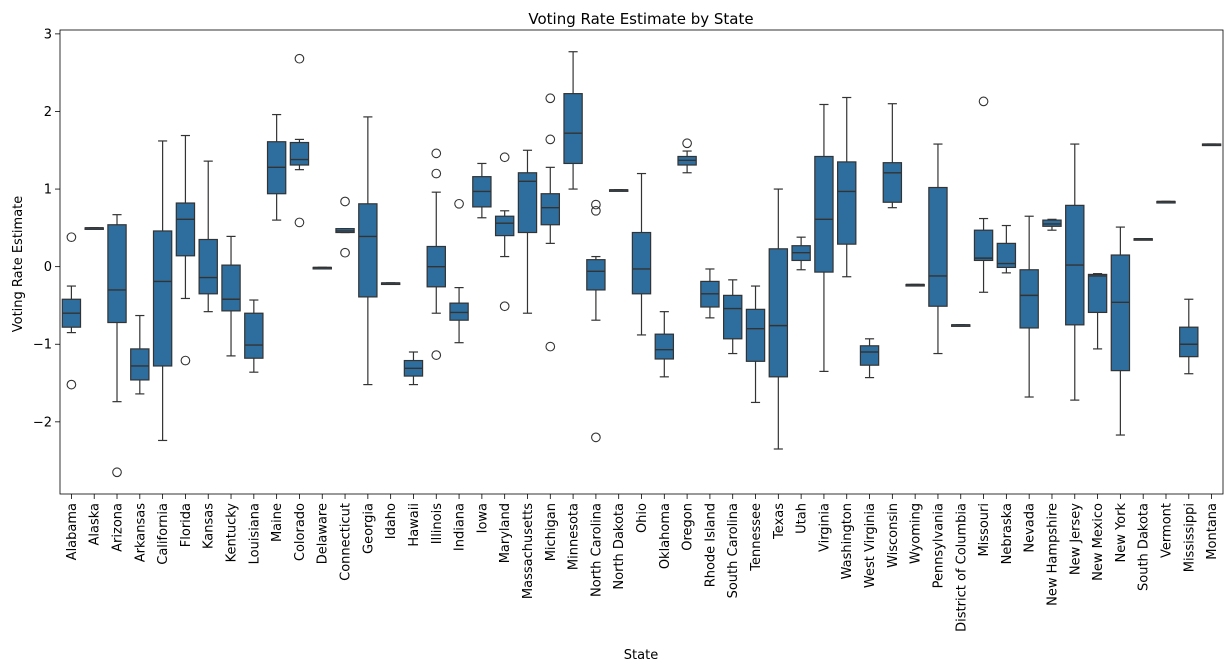 This screenshot has width=1232, height=671. Describe the element at coordinates (824, 527) in the screenshot. I see `x-tick-label: Virginia` at that location.